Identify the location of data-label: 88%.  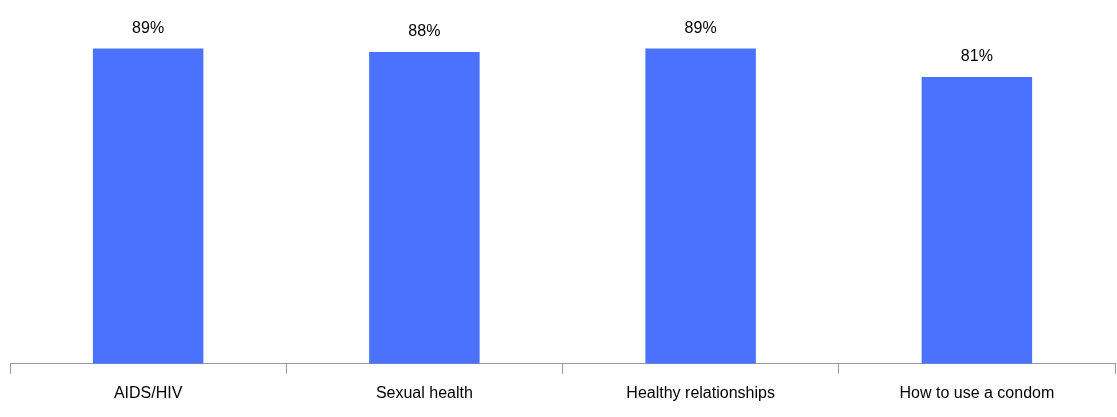
(424, 31).